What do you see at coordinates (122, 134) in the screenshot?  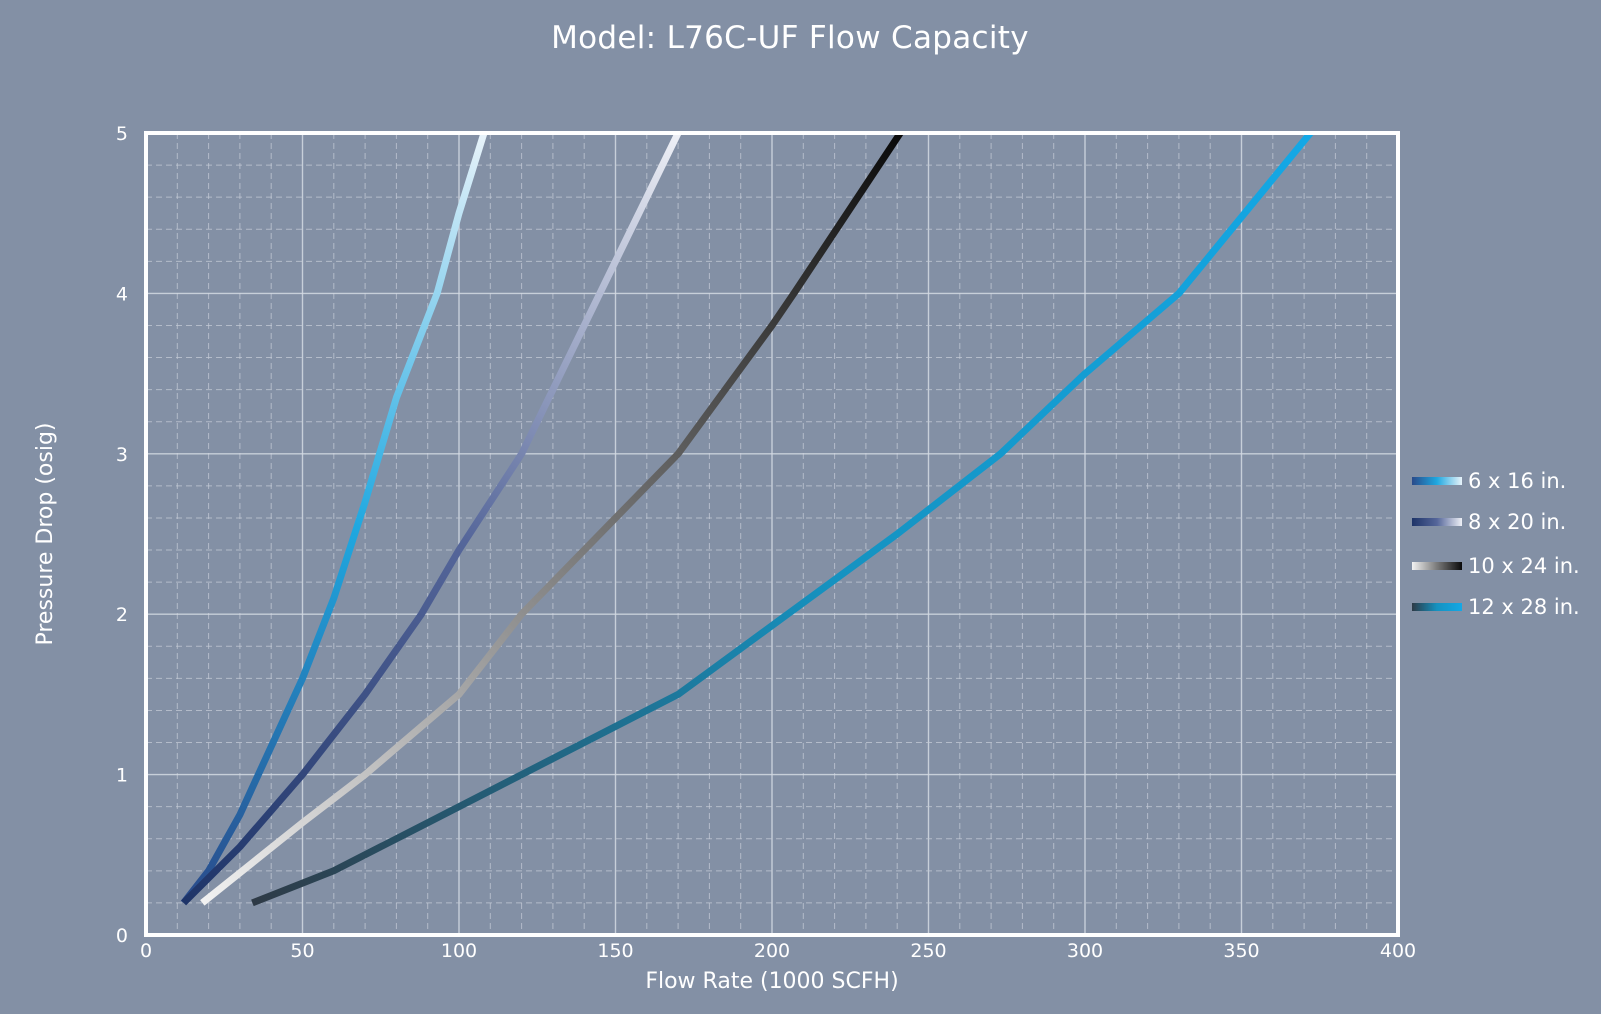 I see `y-tick-label: 5` at bounding box center [122, 134].